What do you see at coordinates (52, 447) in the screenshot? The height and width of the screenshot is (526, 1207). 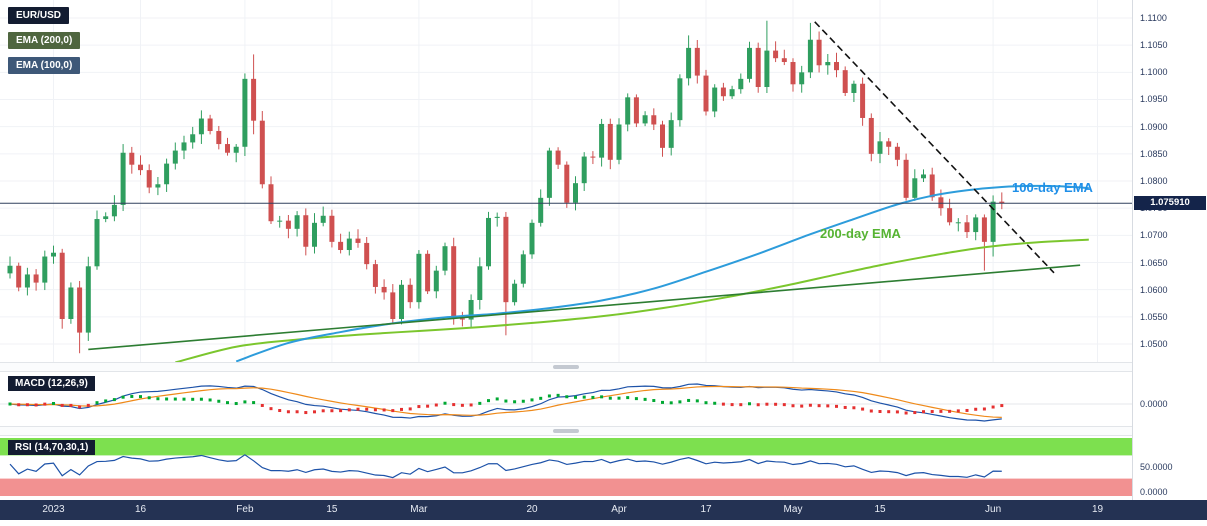 I see `rsi-indicator-badge: RSI (14,70,30,1)` at bounding box center [52, 447].